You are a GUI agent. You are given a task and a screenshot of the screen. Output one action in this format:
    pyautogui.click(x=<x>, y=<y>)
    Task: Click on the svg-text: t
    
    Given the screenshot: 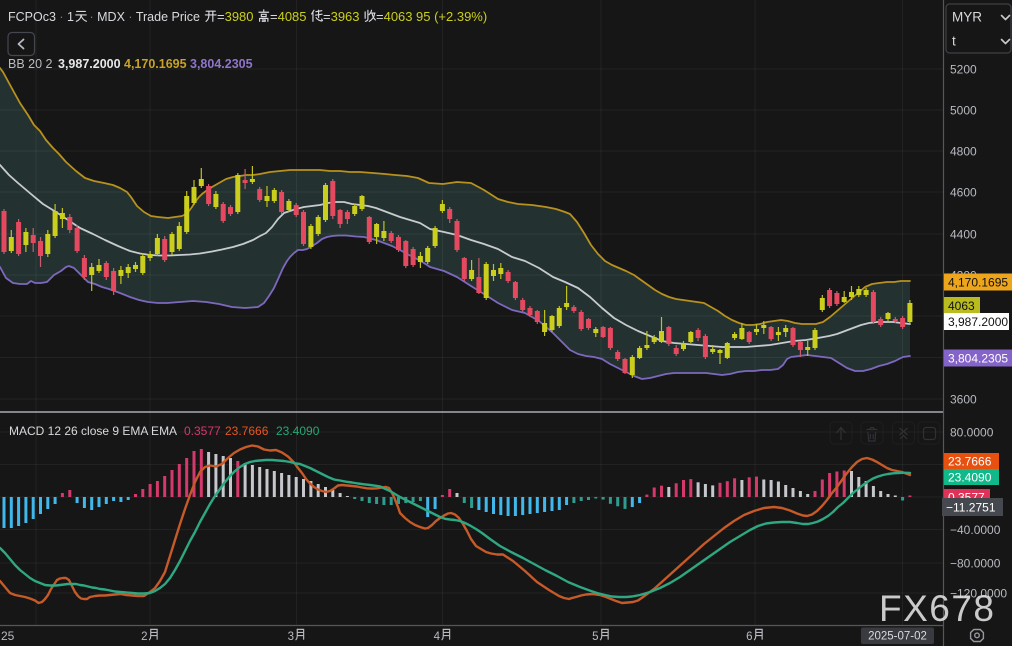 What is the action you would take?
    pyautogui.click(x=954, y=41)
    